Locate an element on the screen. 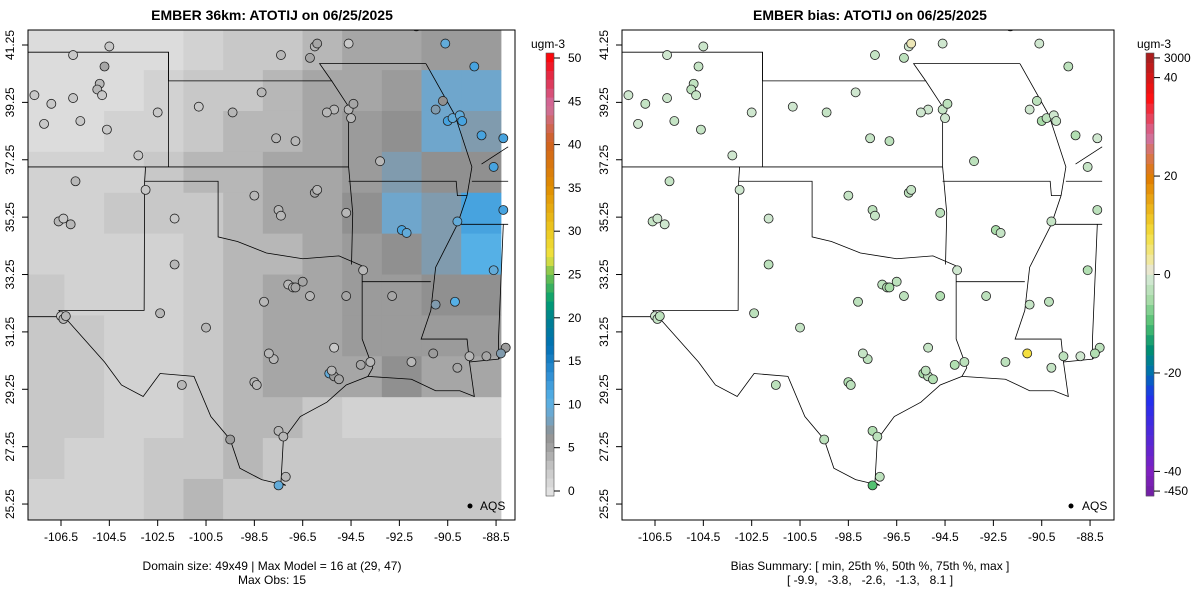 The image size is (1200, 605). y-tick-label: 25.25 is located at coordinates (604, 504).